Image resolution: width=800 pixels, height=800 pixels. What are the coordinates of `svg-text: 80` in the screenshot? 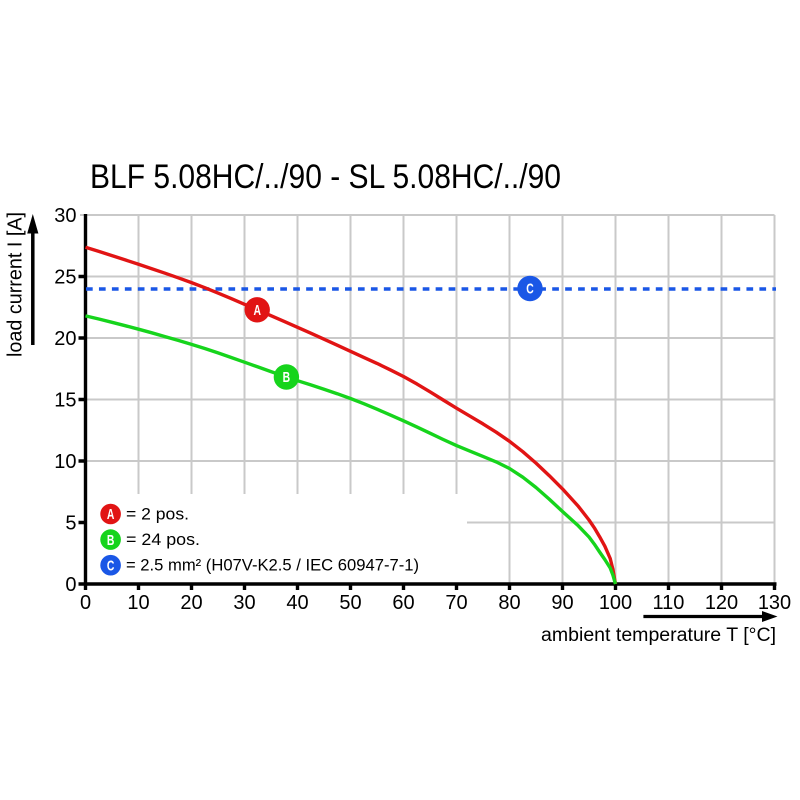 It's located at (509, 603).